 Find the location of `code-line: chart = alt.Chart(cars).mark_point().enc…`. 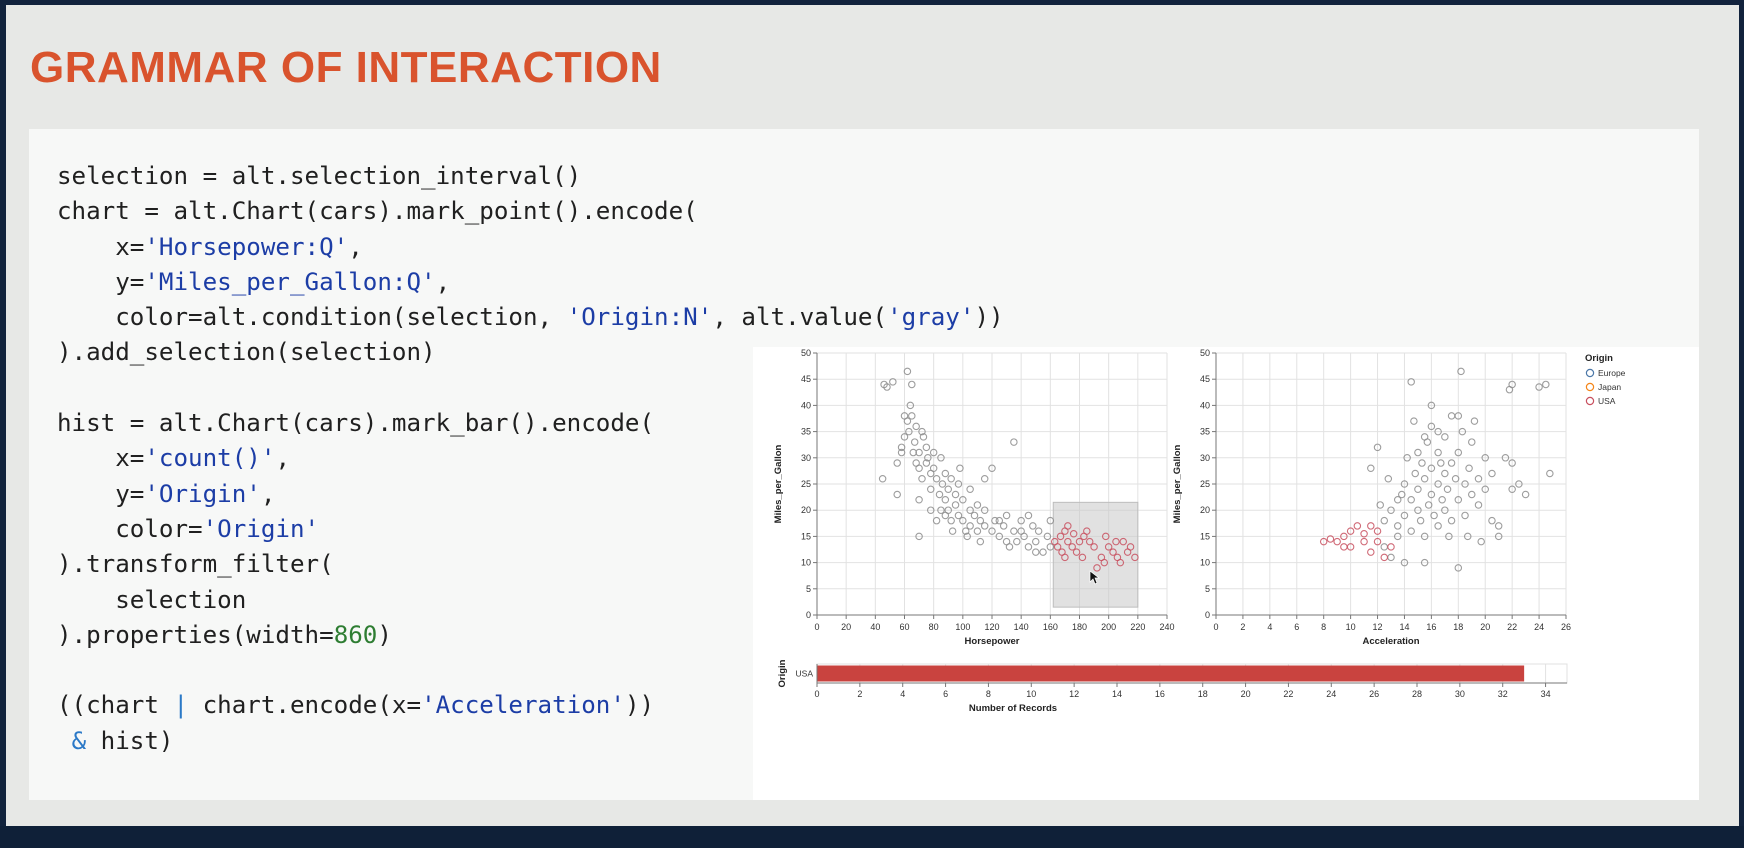

code-line: chart = alt.Chart(cars).mark_point().enc… is located at coordinates (377, 211).